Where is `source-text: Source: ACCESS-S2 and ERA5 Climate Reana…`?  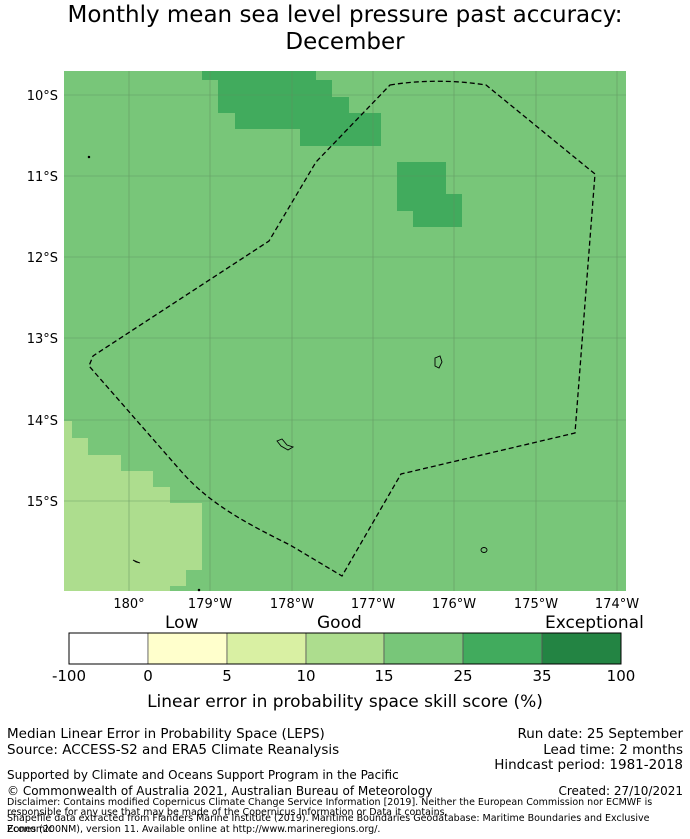
source-text: Source: ACCESS-S2 and ERA5 Climate Reana… is located at coordinates (173, 750).